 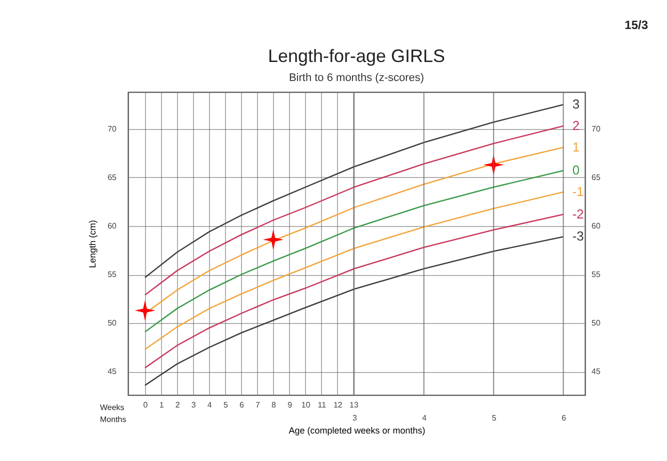 I want to click on series-label: 2, so click(x=576, y=125).